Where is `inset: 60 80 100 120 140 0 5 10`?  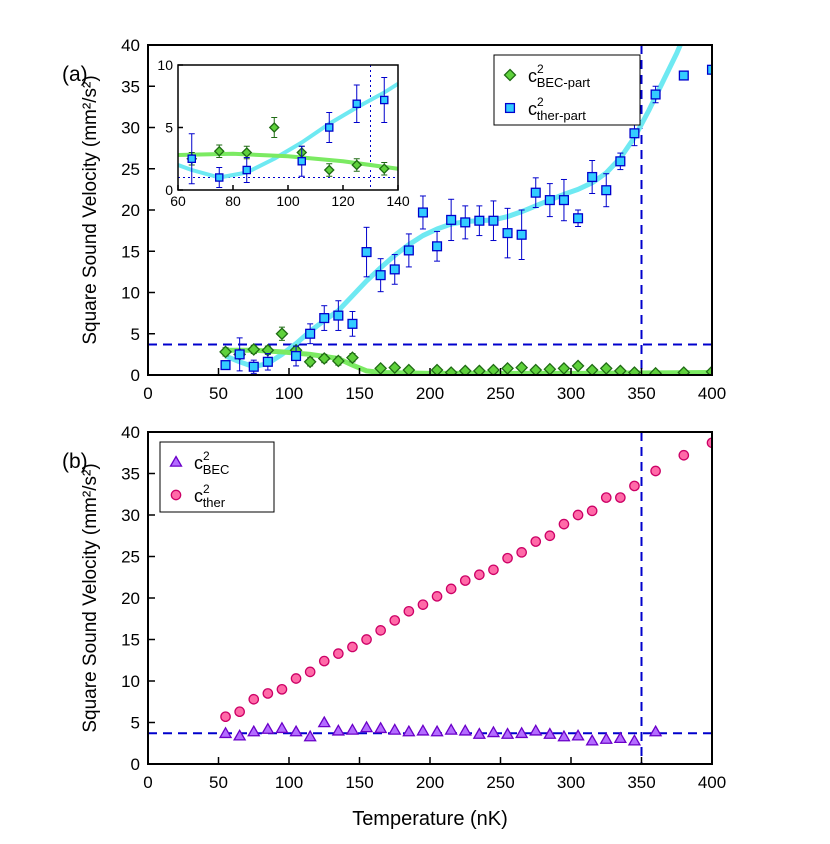 inset: 60 80 100 120 140 0 5 10 is located at coordinates (283, 133).